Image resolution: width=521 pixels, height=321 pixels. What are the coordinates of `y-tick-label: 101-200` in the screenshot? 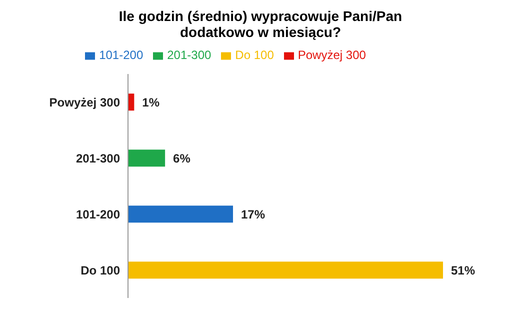 It's located at (98, 214).